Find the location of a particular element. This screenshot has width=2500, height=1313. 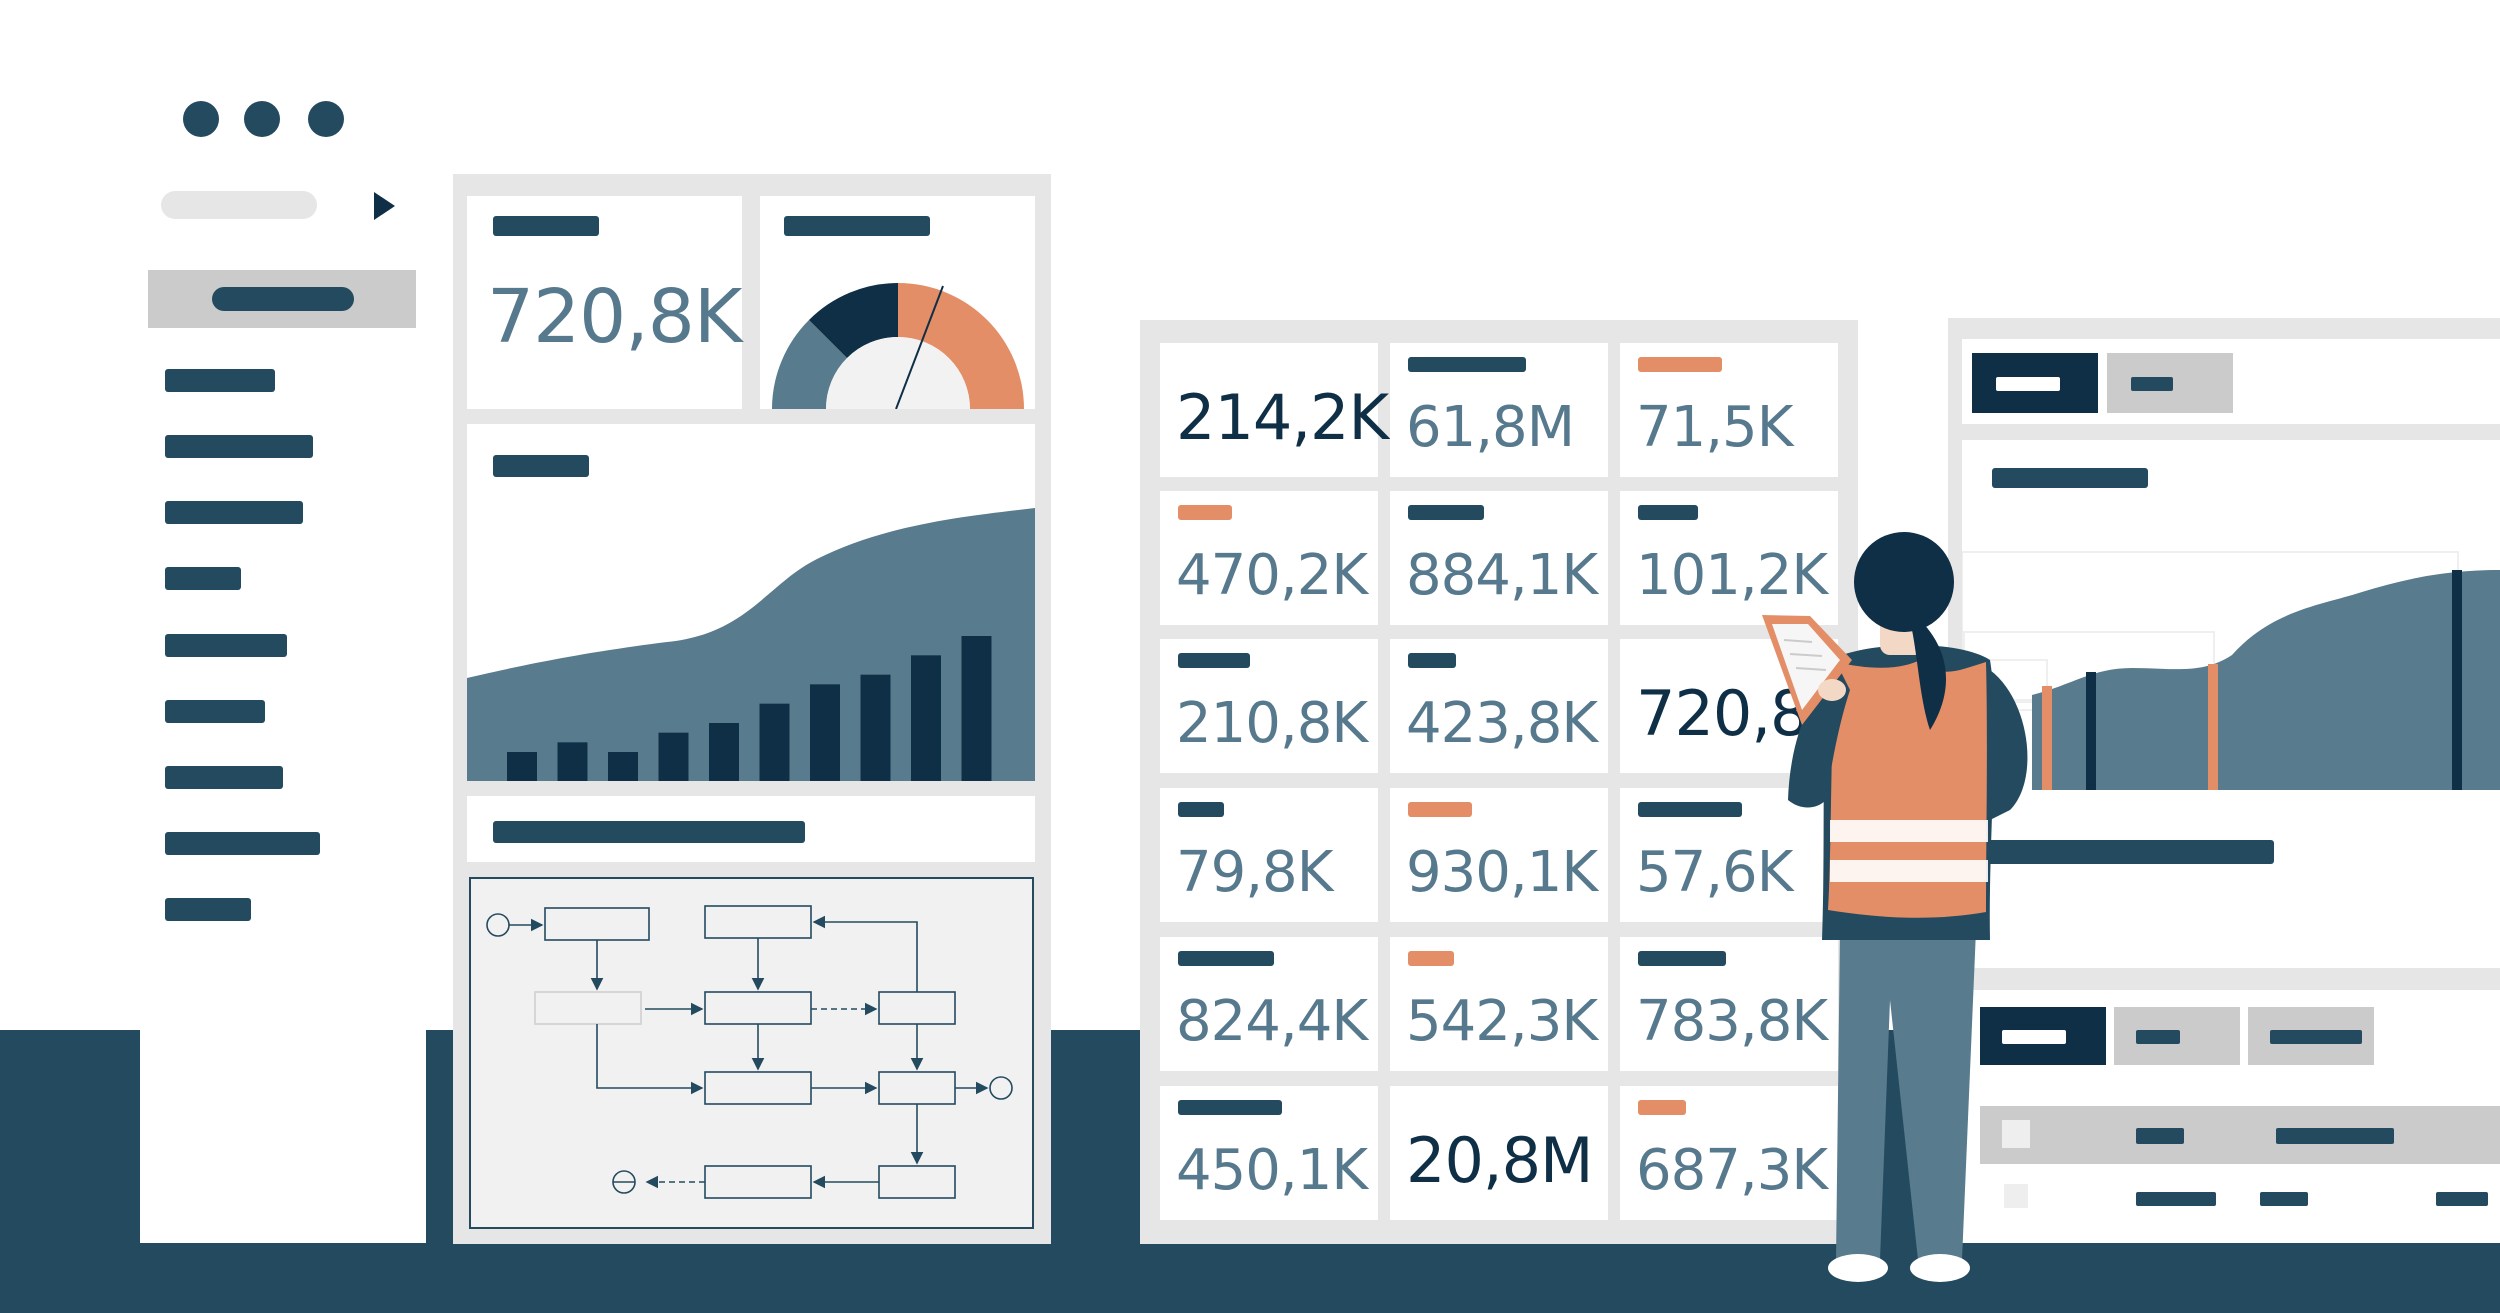

kpi-tile-value: 884,1K is located at coordinates (1502, 575).